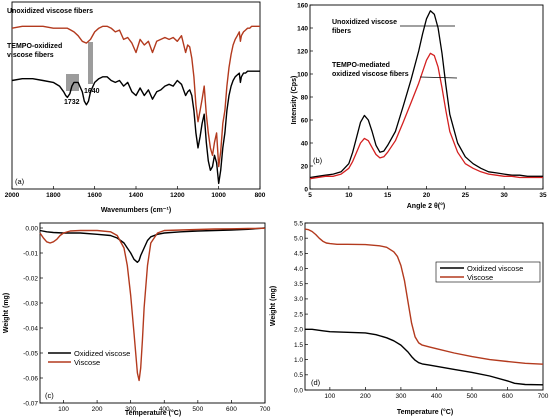  What do you see at coordinates (298, 360) in the screenshot?
I see `panel-d-y-tick-label: 1.0` at bounding box center [298, 360].